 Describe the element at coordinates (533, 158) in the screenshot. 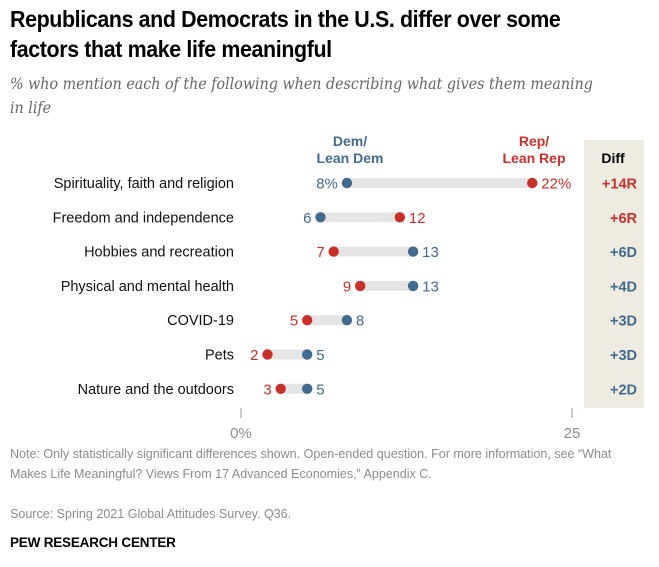

I see `legend-rep-line2: Lean Rep` at that location.